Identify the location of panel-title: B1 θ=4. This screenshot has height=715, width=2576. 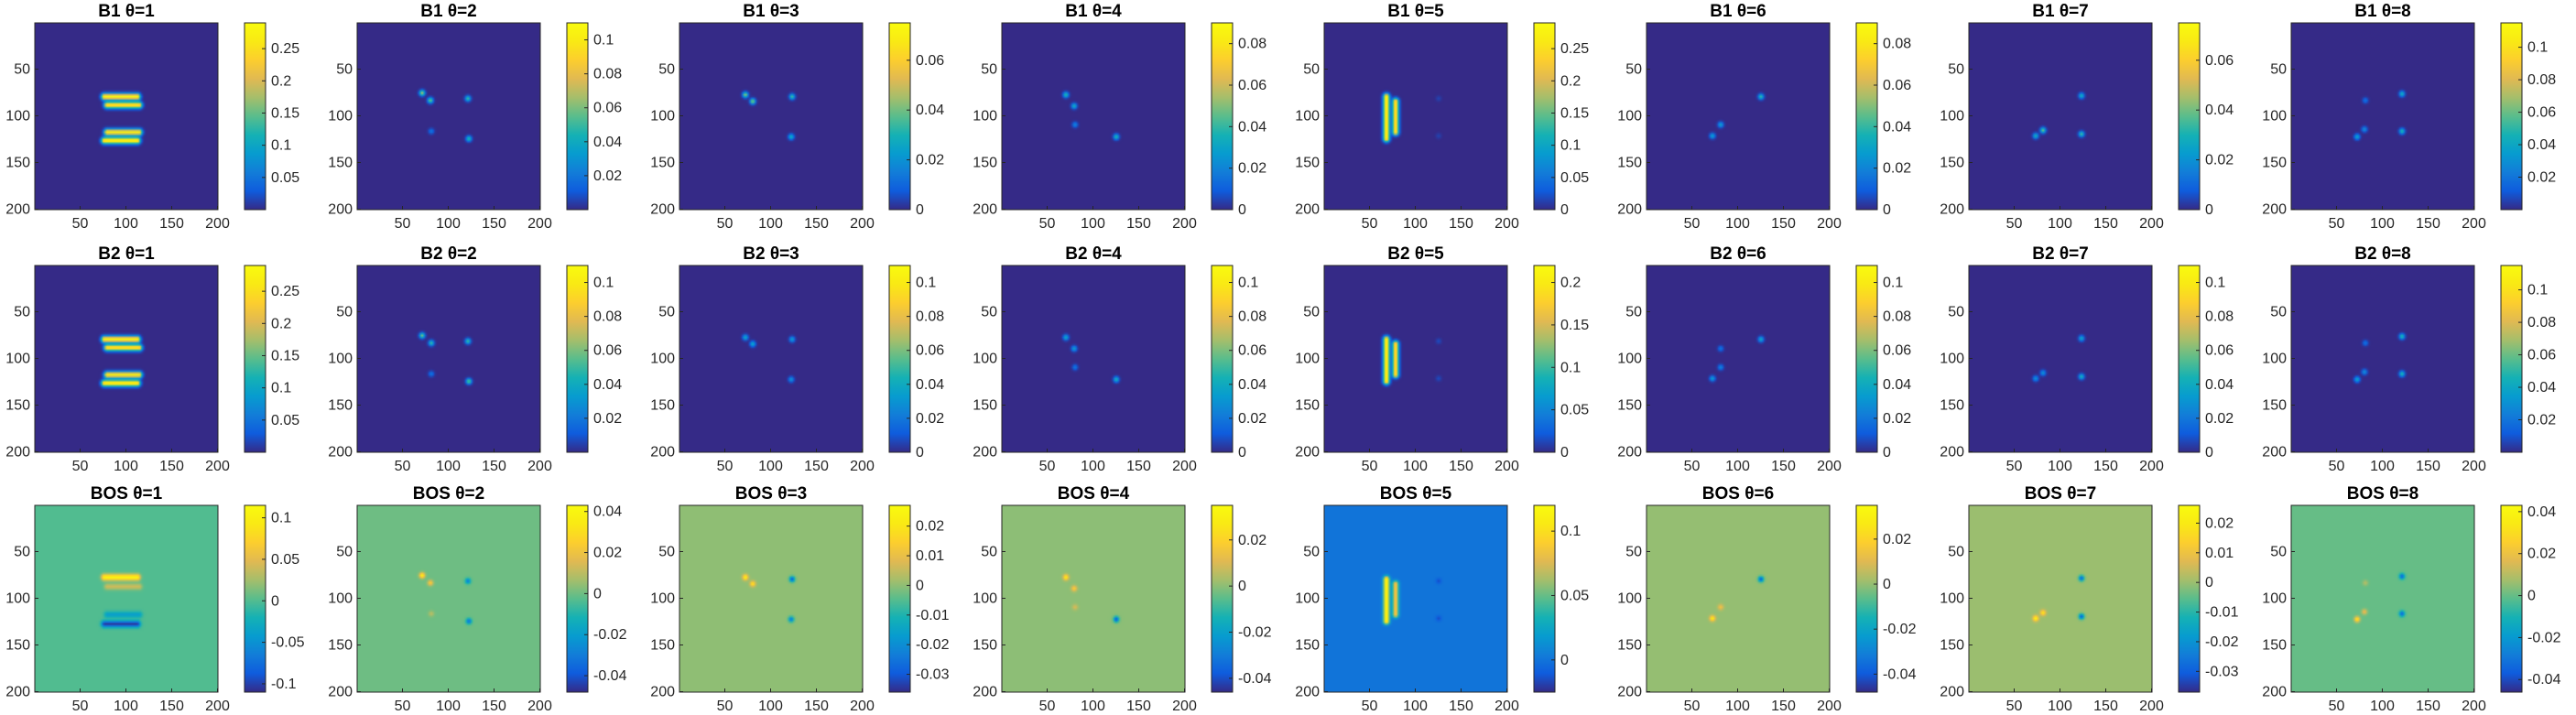
(1093, 11).